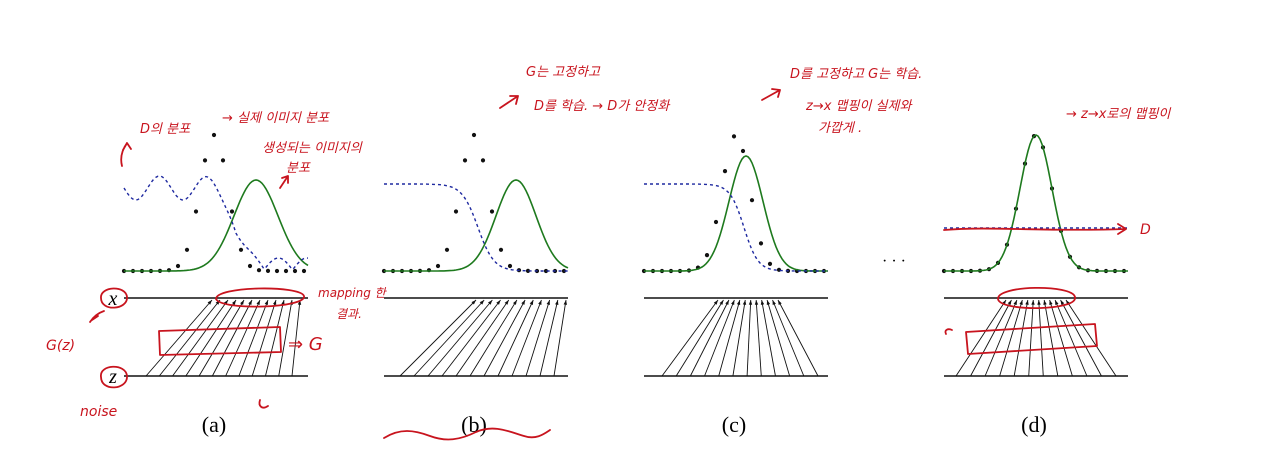 This screenshot has height=458, width=1280. Describe the element at coordinates (216, 225) in the screenshot. I see `panel-a-generator-curve` at that location.